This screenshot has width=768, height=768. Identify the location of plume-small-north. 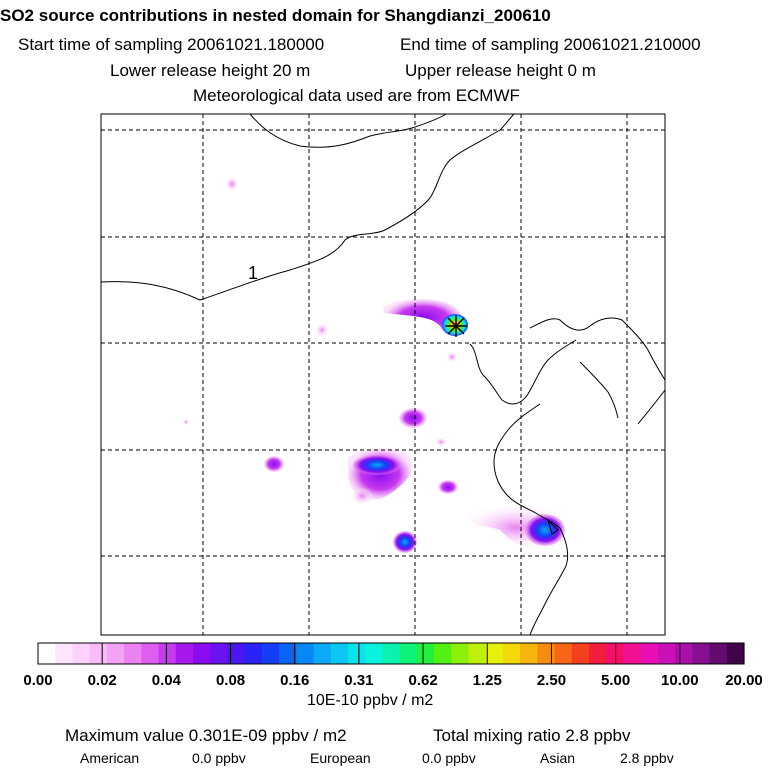
(232, 184).